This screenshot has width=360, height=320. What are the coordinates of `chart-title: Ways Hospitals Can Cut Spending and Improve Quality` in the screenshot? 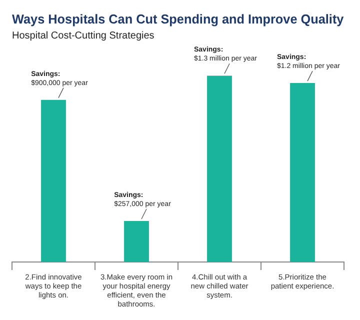 It's located at (178, 18).